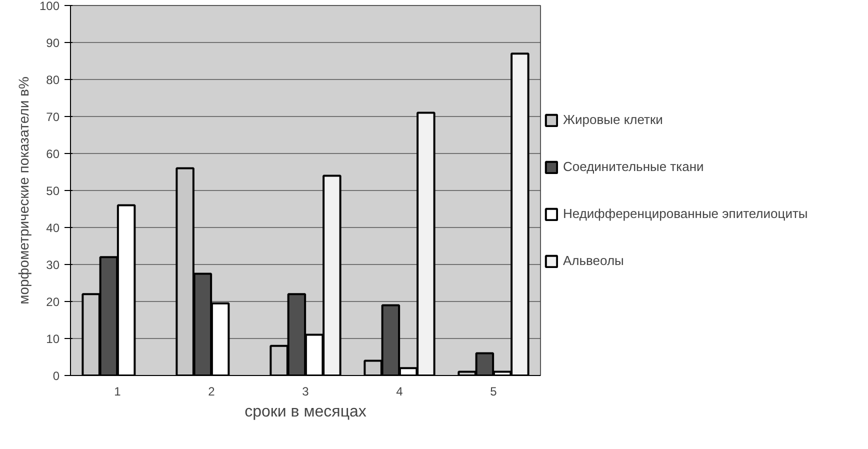 This screenshot has height=449, width=868. What do you see at coordinates (53, 117) in the screenshot?
I see `y-tick-label: 70` at bounding box center [53, 117].